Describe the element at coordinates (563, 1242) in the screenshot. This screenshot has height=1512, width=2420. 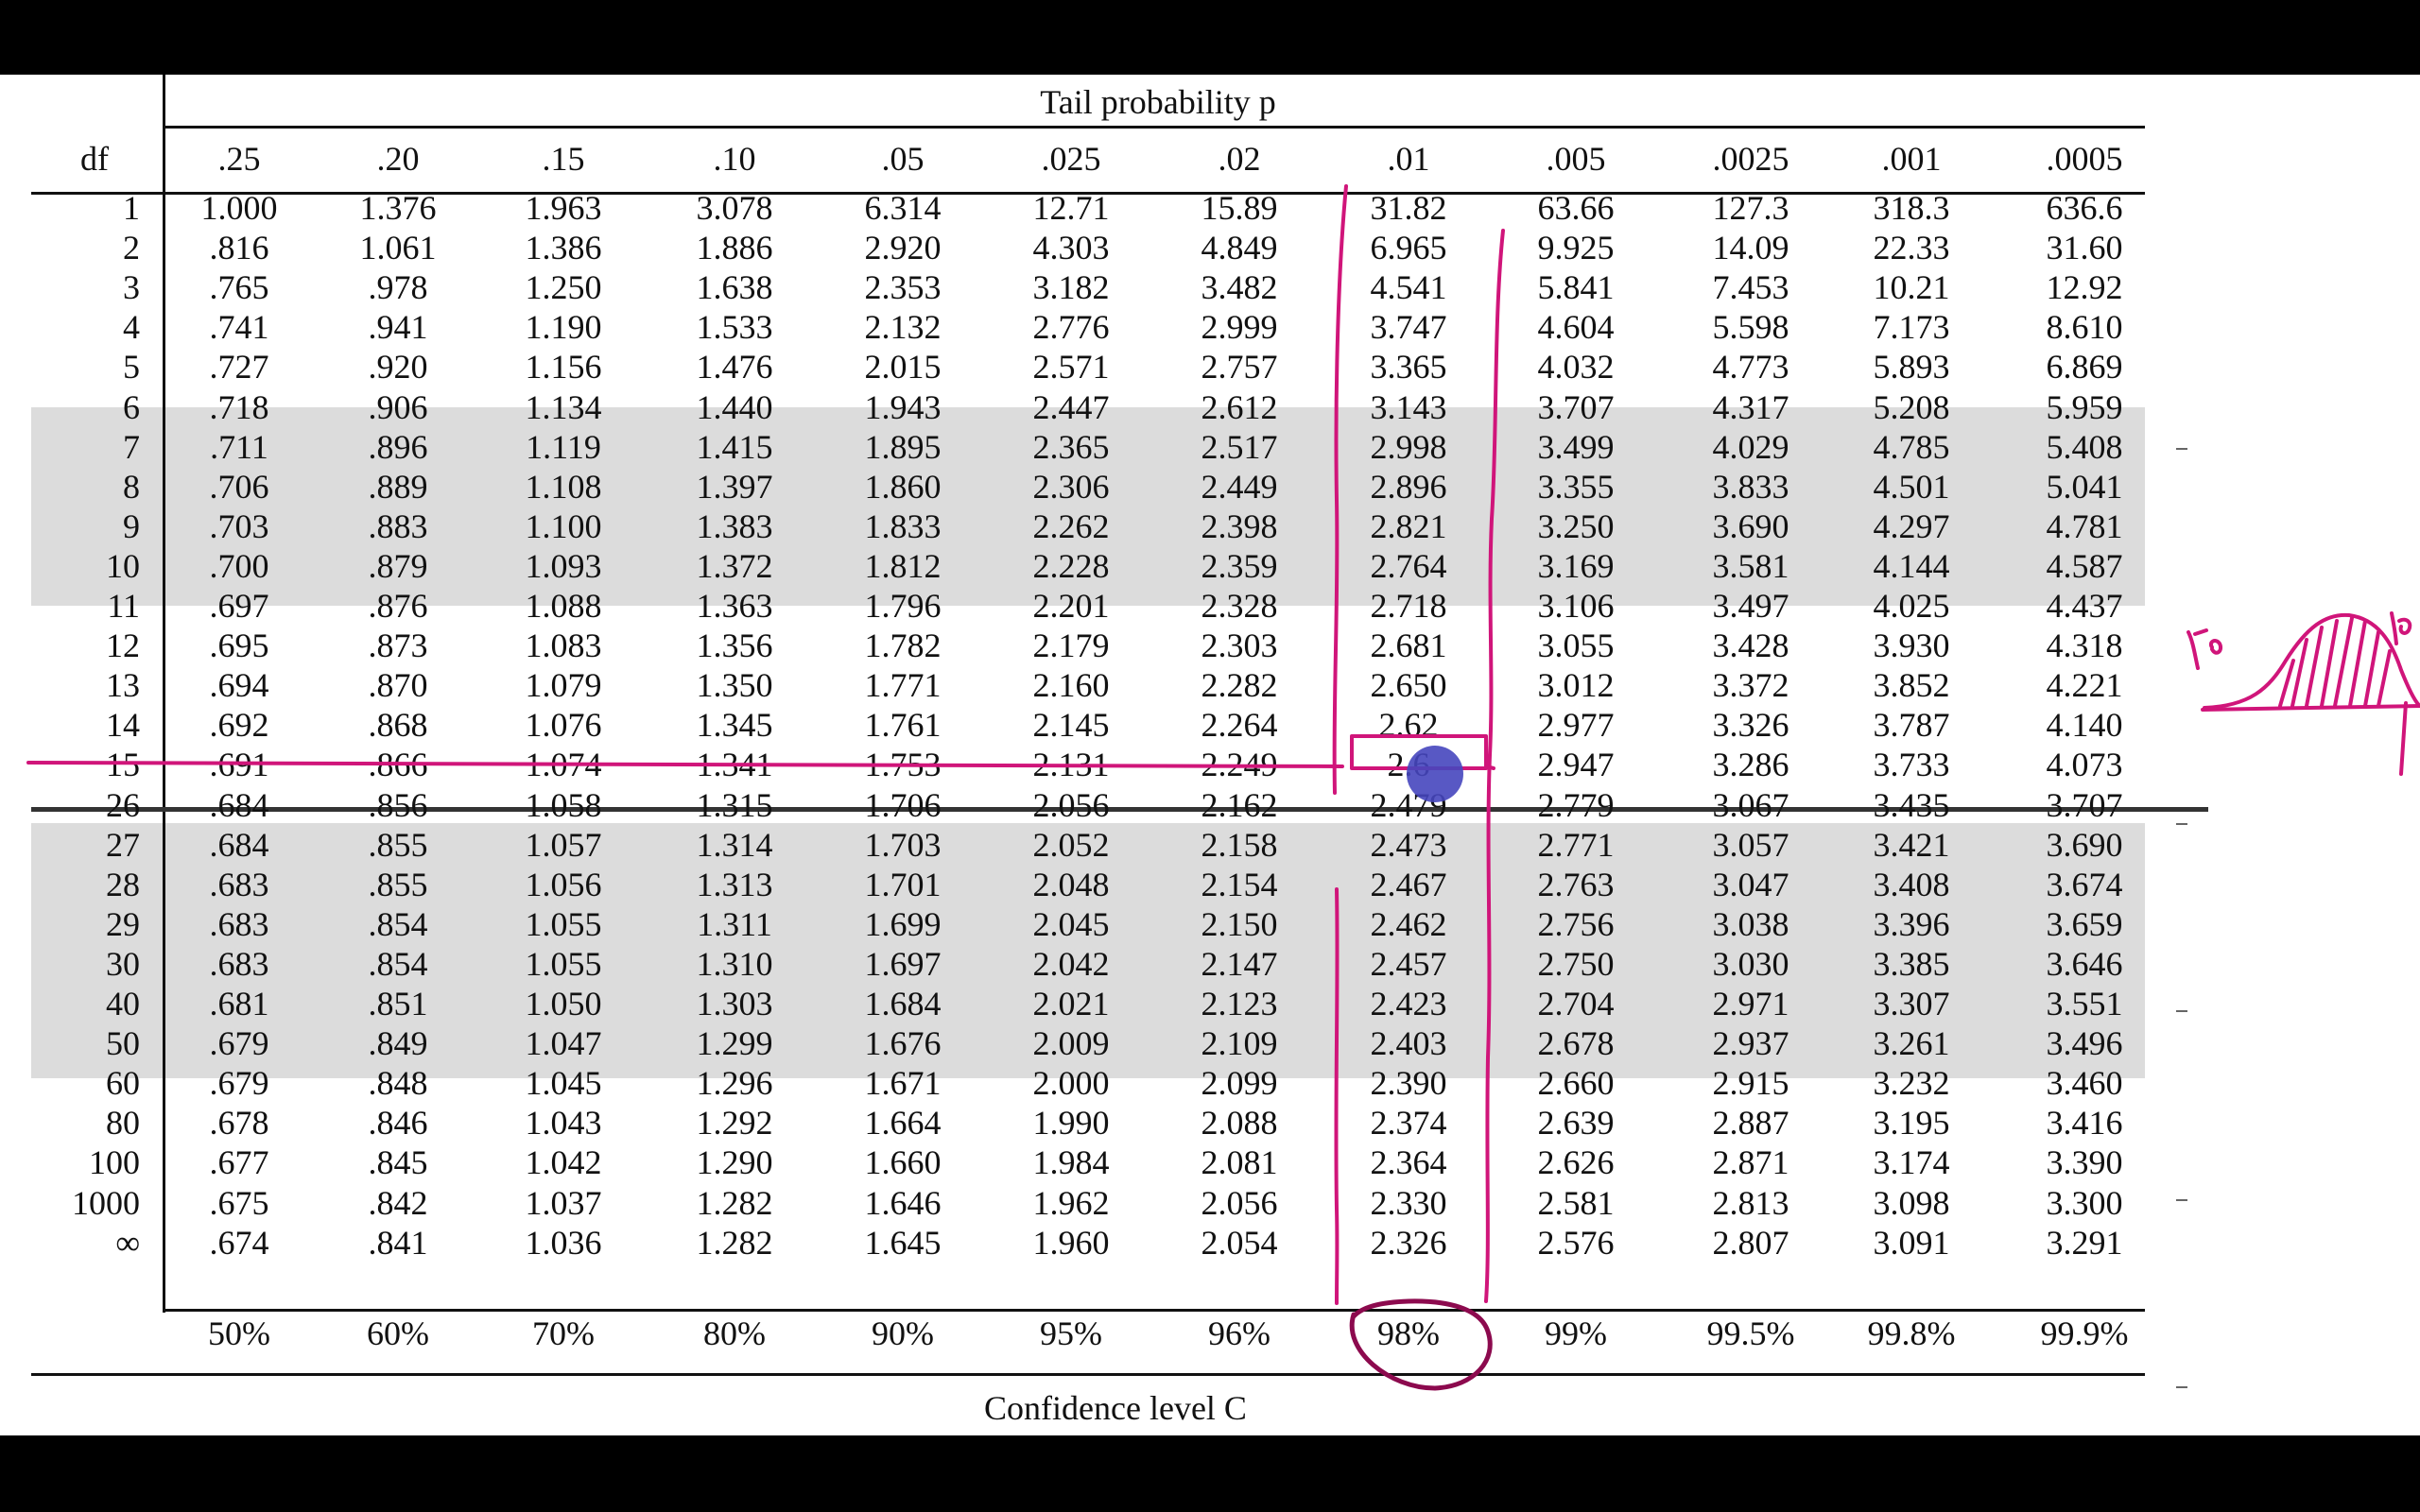
I see `table-cell: 1.036` at that location.